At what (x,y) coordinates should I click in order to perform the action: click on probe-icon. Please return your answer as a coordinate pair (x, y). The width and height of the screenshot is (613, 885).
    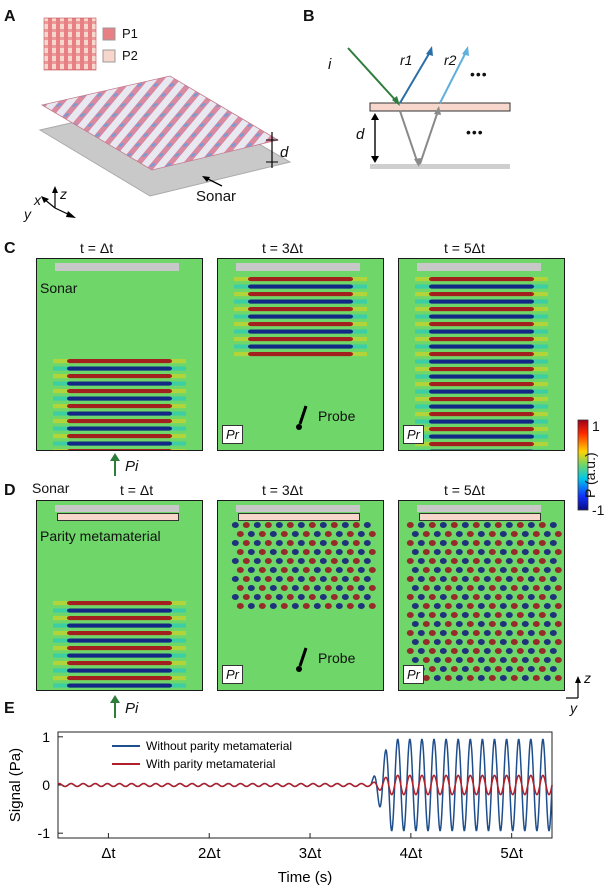
    Looking at the image, I should click on (302, 417).